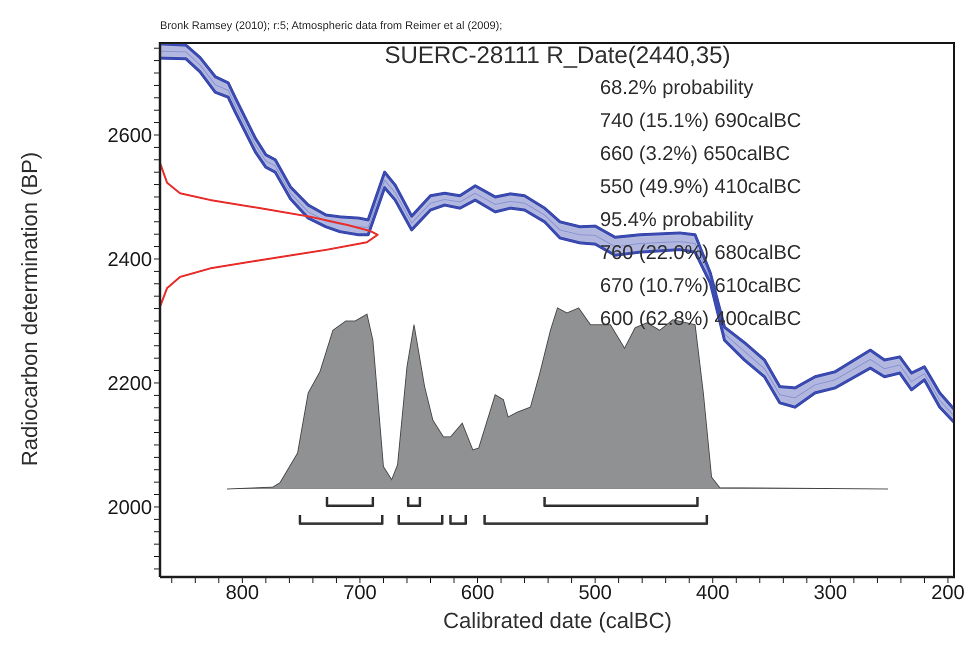 The height and width of the screenshot is (657, 970). I want to click on x-tick-label: 200, so click(948, 593).